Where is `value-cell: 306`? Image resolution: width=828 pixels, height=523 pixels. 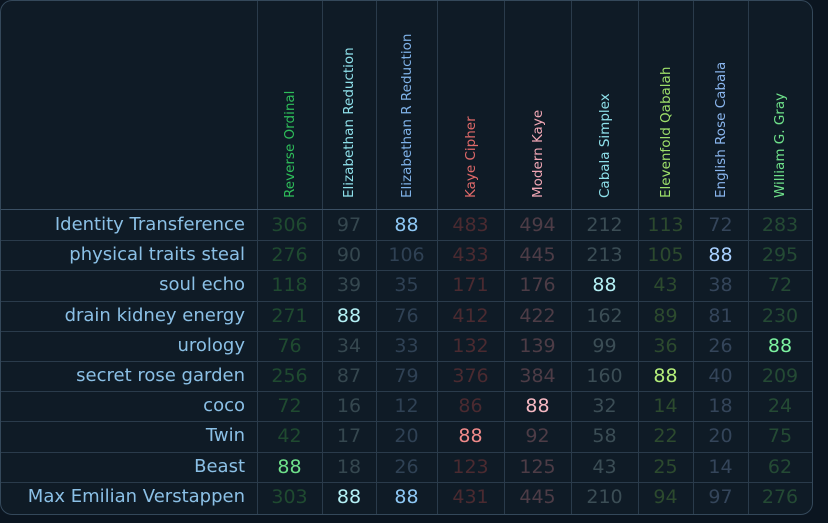
value-cell: 306 is located at coordinates (289, 225).